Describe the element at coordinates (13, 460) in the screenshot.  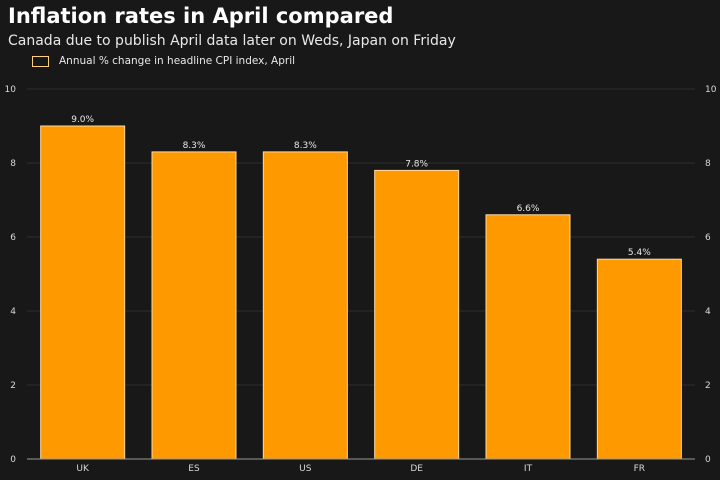
I see `y-tick-label-left: 0` at that location.